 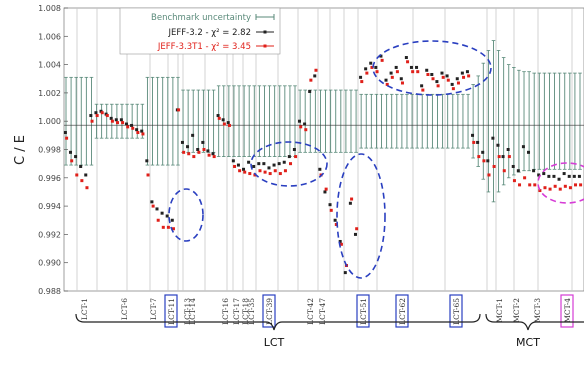 I want to click on y-tick-label: 0.994, so click(x=49, y=206).